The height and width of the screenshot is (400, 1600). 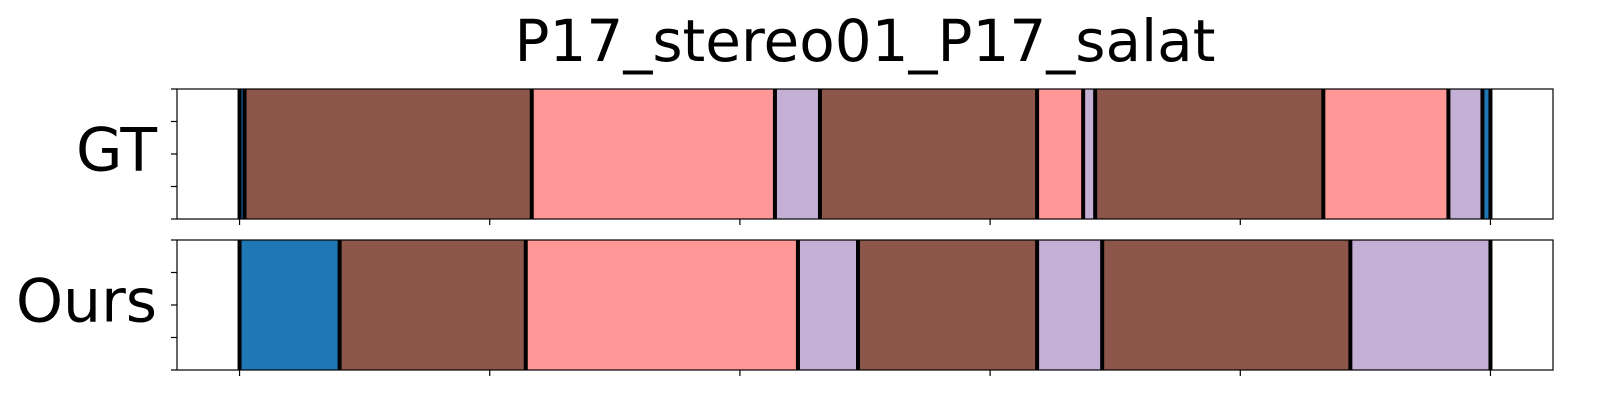 I want to click on chart-title: P17_stereo01_P17_salat, so click(x=865, y=41).